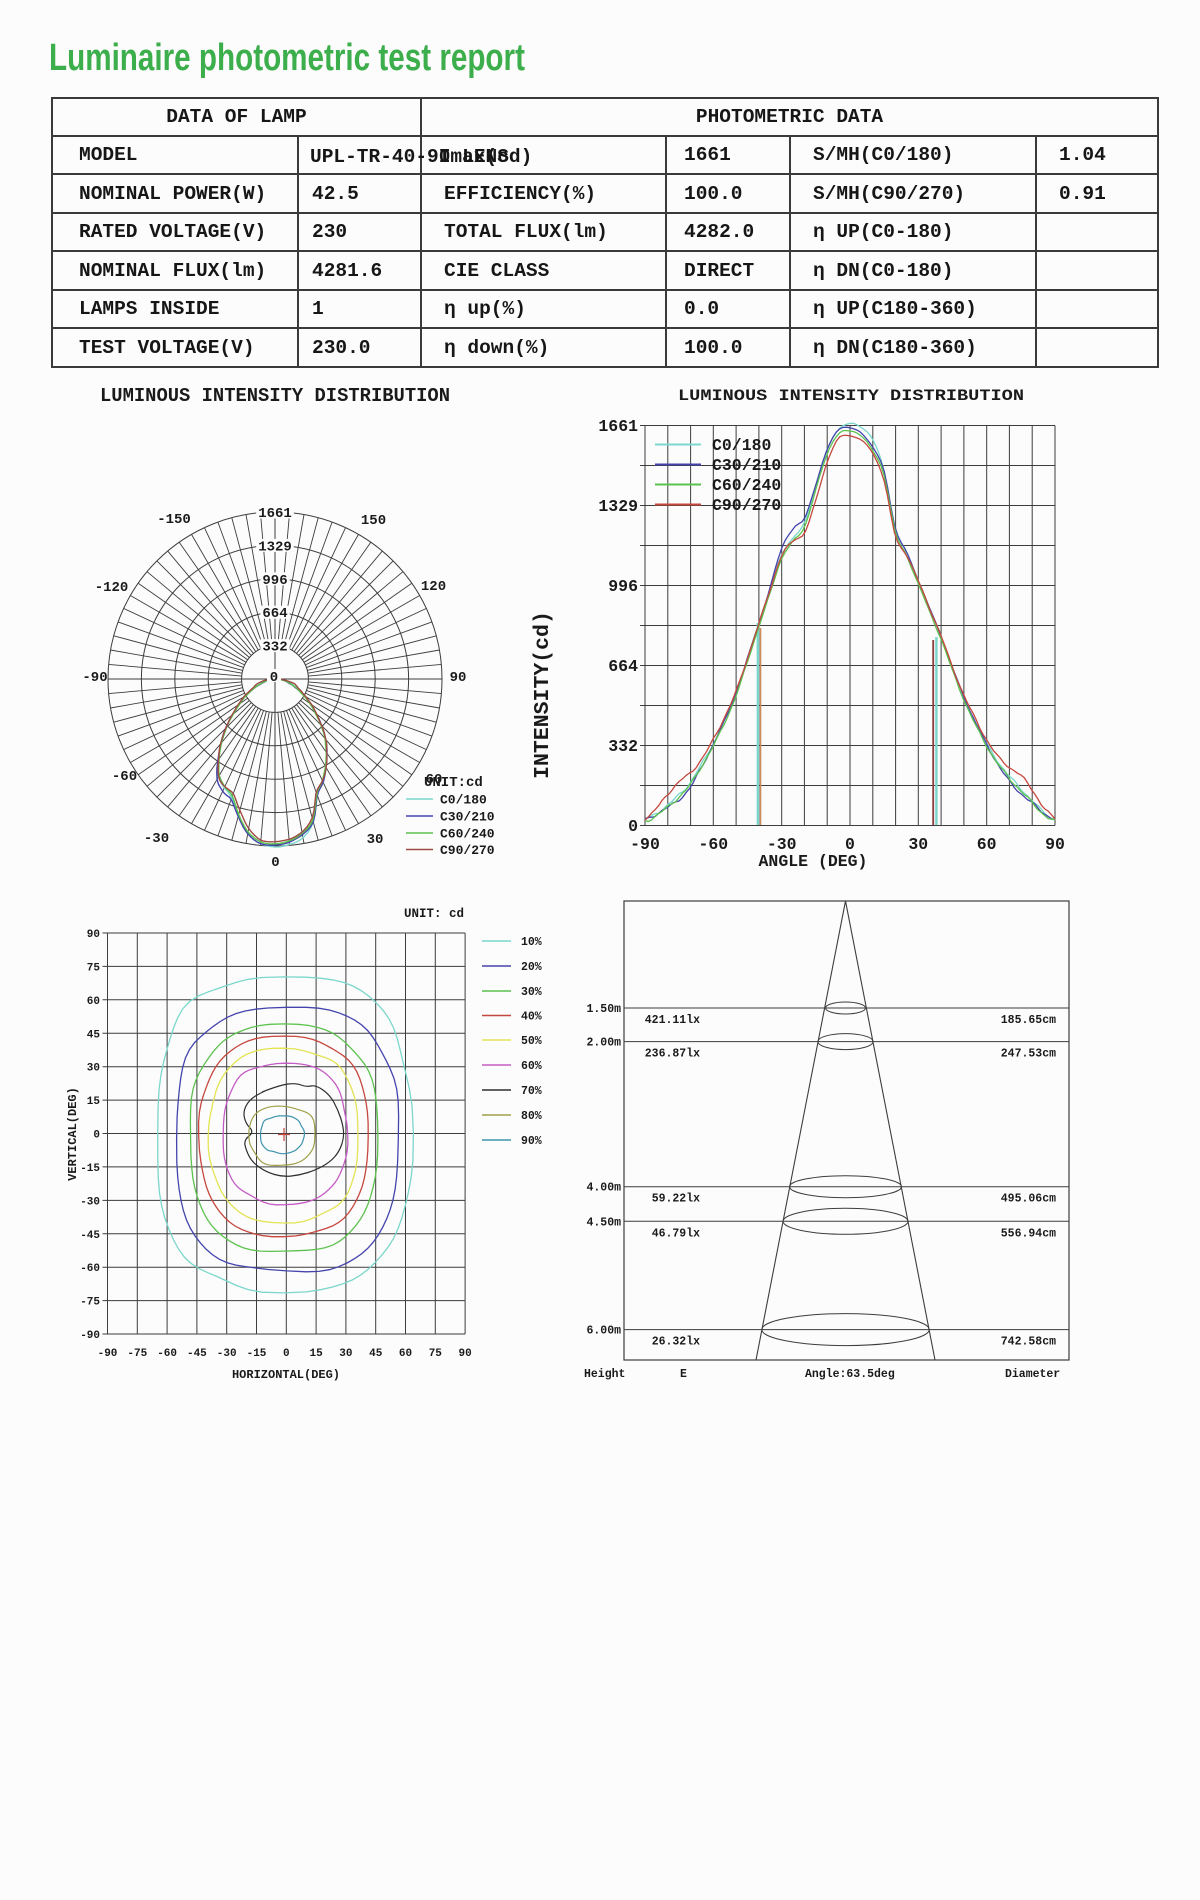 This screenshot has height=1900, width=1200. Describe the element at coordinates (112, 588) in the screenshot. I see `svg-text: -120` at that location.